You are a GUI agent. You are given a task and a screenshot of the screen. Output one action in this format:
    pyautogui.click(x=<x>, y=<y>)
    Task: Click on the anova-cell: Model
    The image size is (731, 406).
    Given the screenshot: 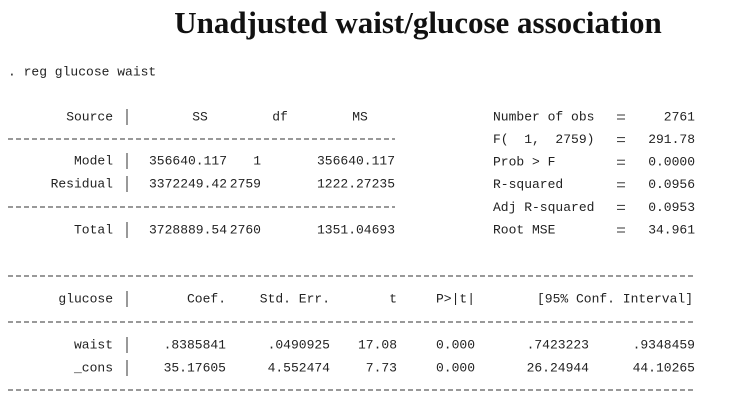 What is the action you would take?
    pyautogui.click(x=93, y=160)
    